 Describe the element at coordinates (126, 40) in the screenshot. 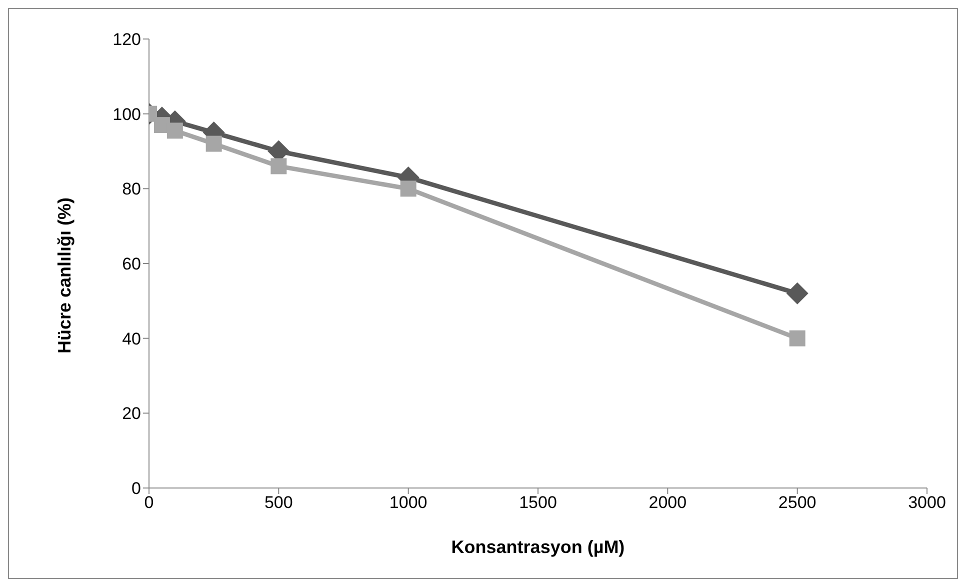

I see `y-tick-label: 120` at that location.